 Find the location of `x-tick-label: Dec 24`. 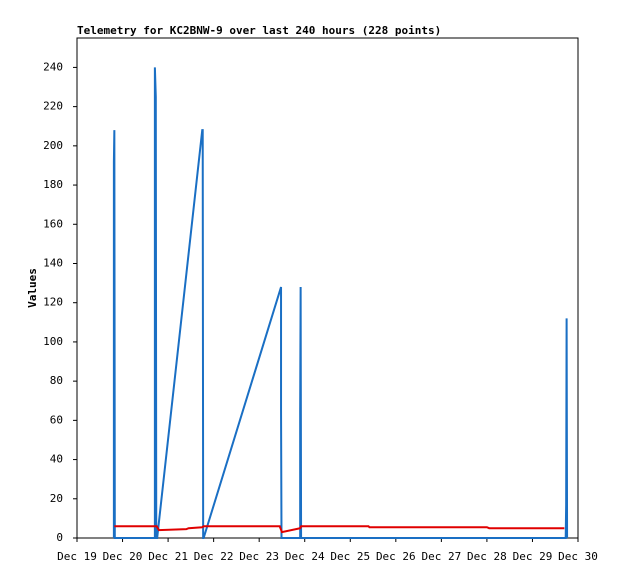

x-tick-label: Dec 24 is located at coordinates (305, 556).